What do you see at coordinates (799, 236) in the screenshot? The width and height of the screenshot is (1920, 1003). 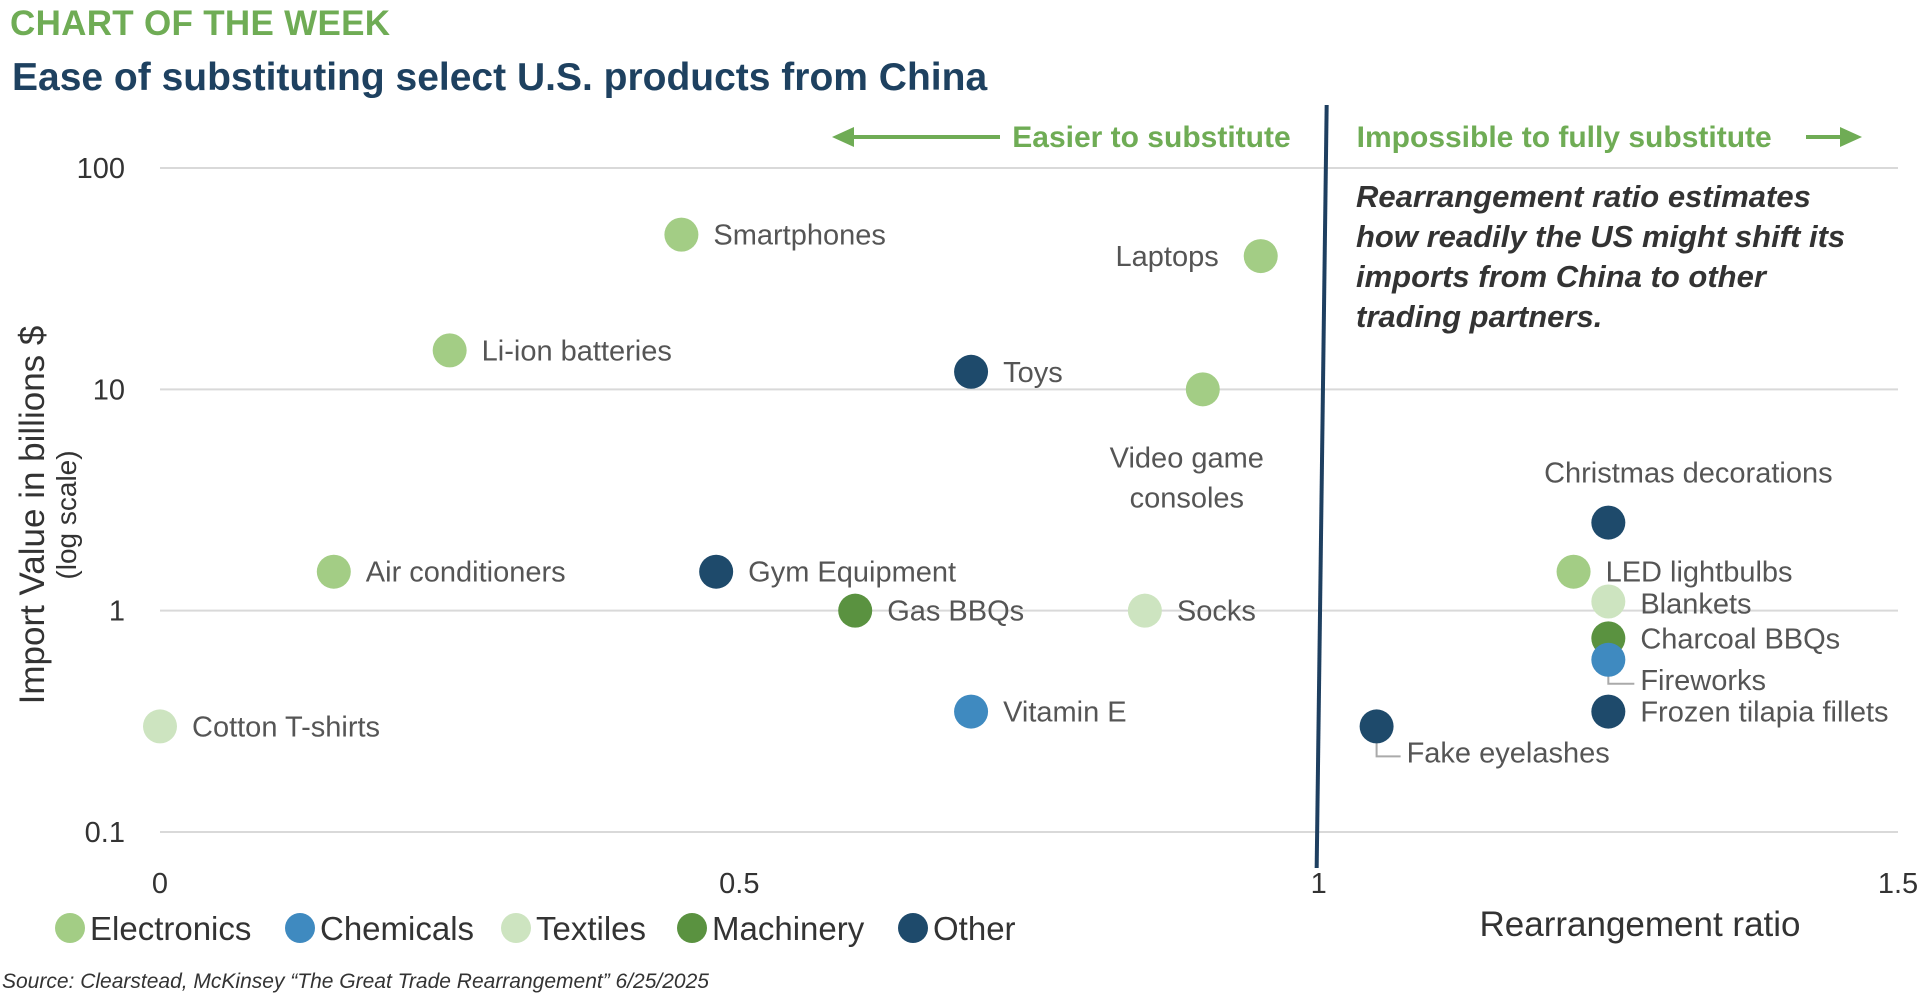 I see `point-label-smartphones: Smartphones` at bounding box center [799, 236].